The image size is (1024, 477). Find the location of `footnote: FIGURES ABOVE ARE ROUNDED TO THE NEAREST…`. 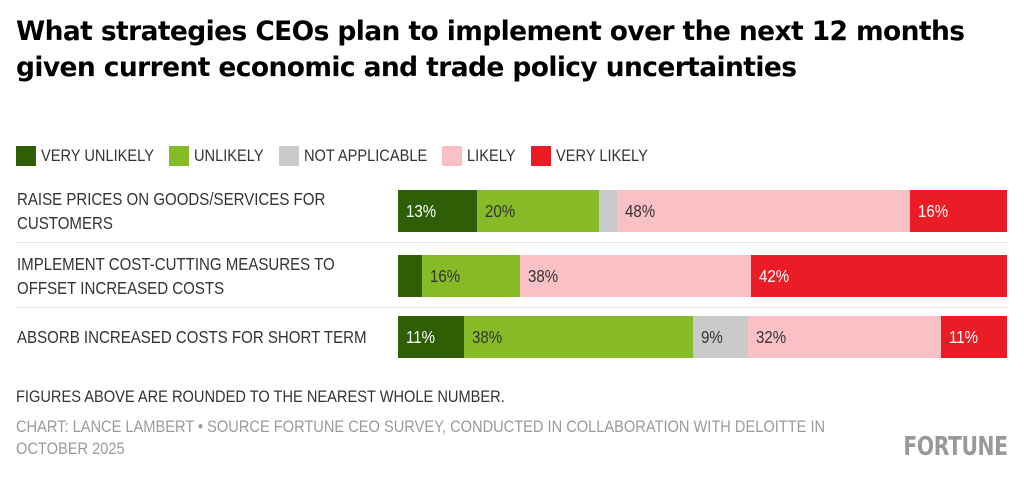

footnote: FIGURES ABOVE ARE ROUNDED TO THE NEAREST… is located at coordinates (260, 396).